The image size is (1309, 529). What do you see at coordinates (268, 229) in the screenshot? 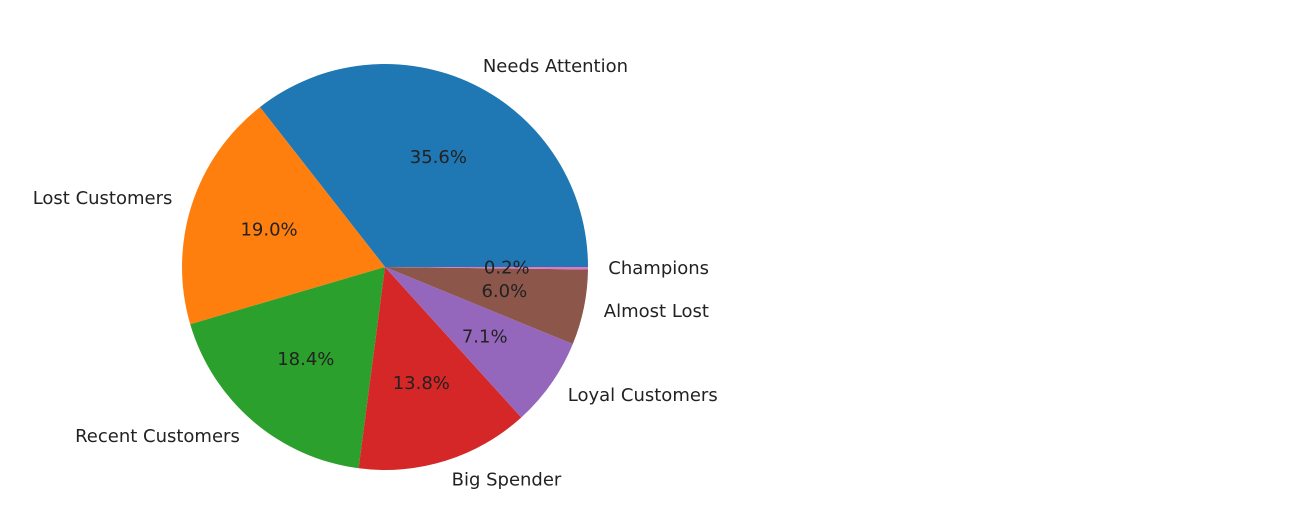
I see `percent-label-lost-customers: 19.0%` at bounding box center [268, 229].